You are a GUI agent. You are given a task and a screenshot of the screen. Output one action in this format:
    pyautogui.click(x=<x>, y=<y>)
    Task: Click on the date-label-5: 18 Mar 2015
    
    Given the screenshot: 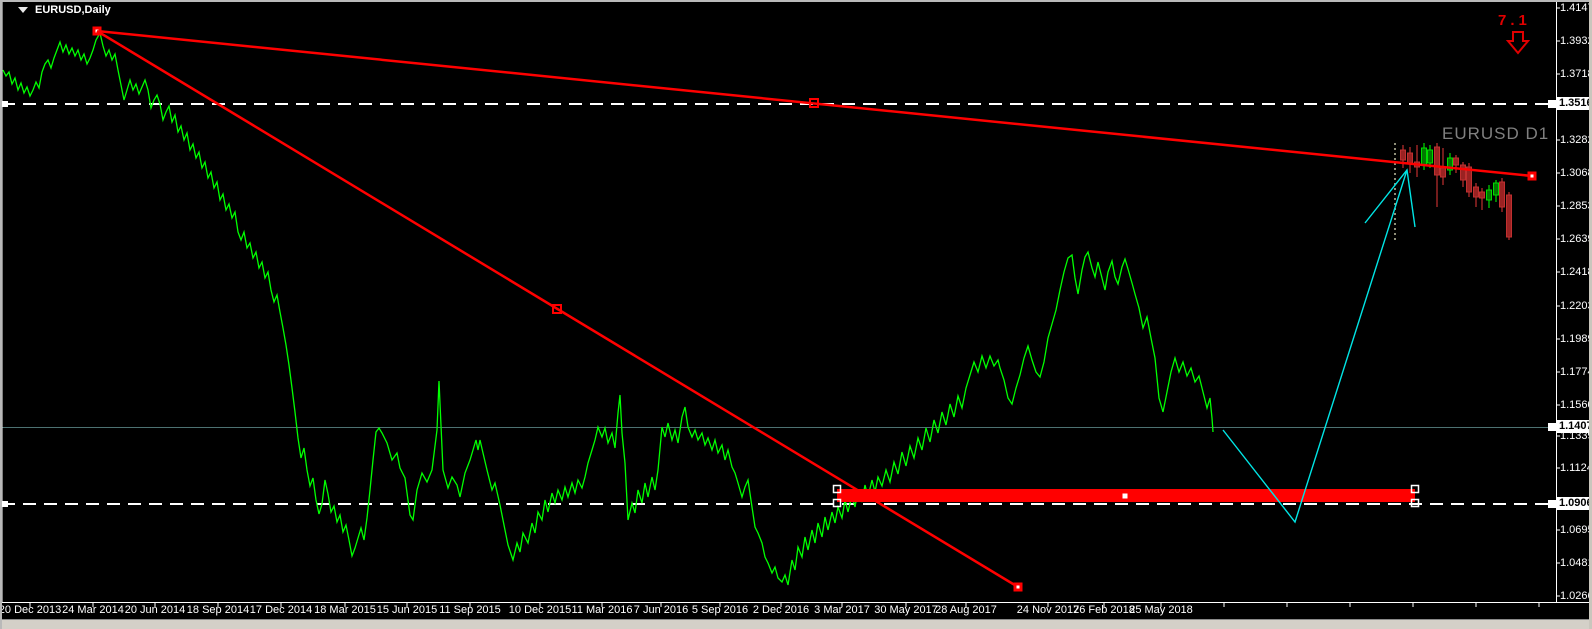 What is the action you would take?
    pyautogui.click(x=345, y=610)
    